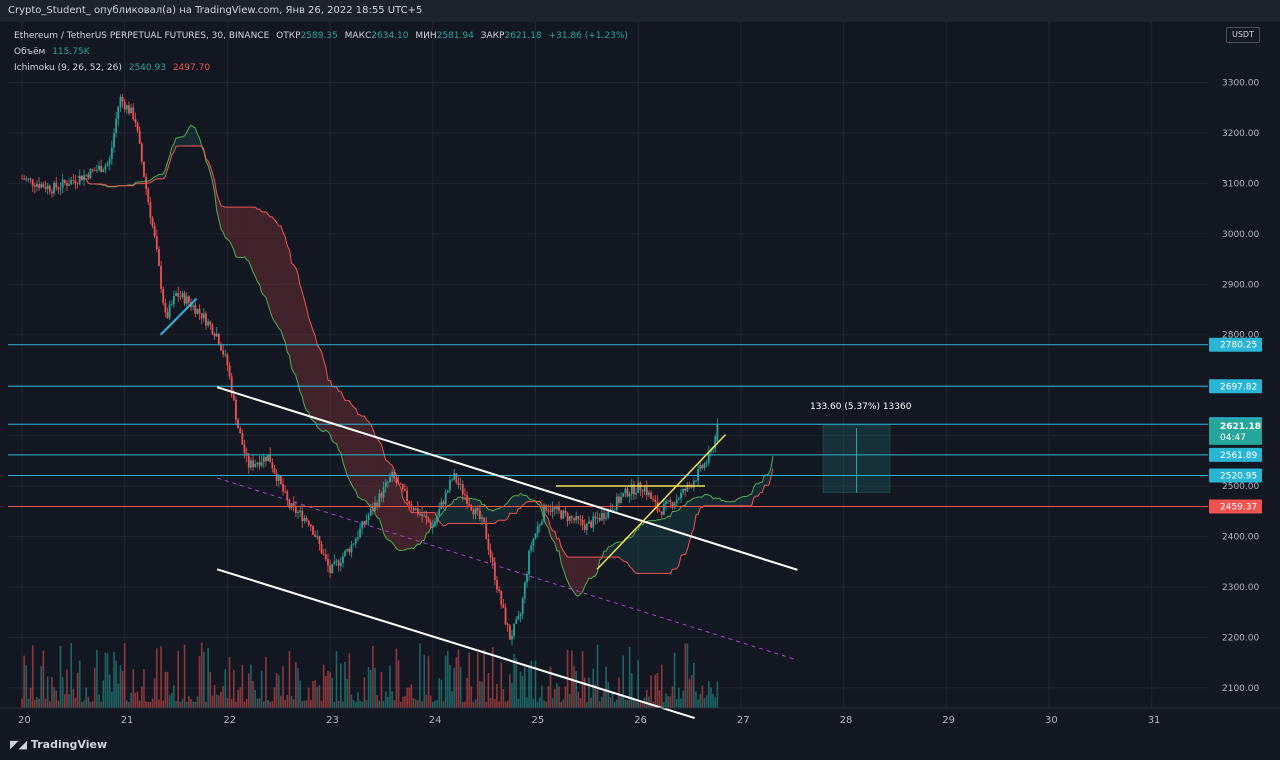 This screenshot has width=1280, height=760. Describe the element at coordinates (538, 720) in the screenshot. I see `time-tick-label: 25` at that location.